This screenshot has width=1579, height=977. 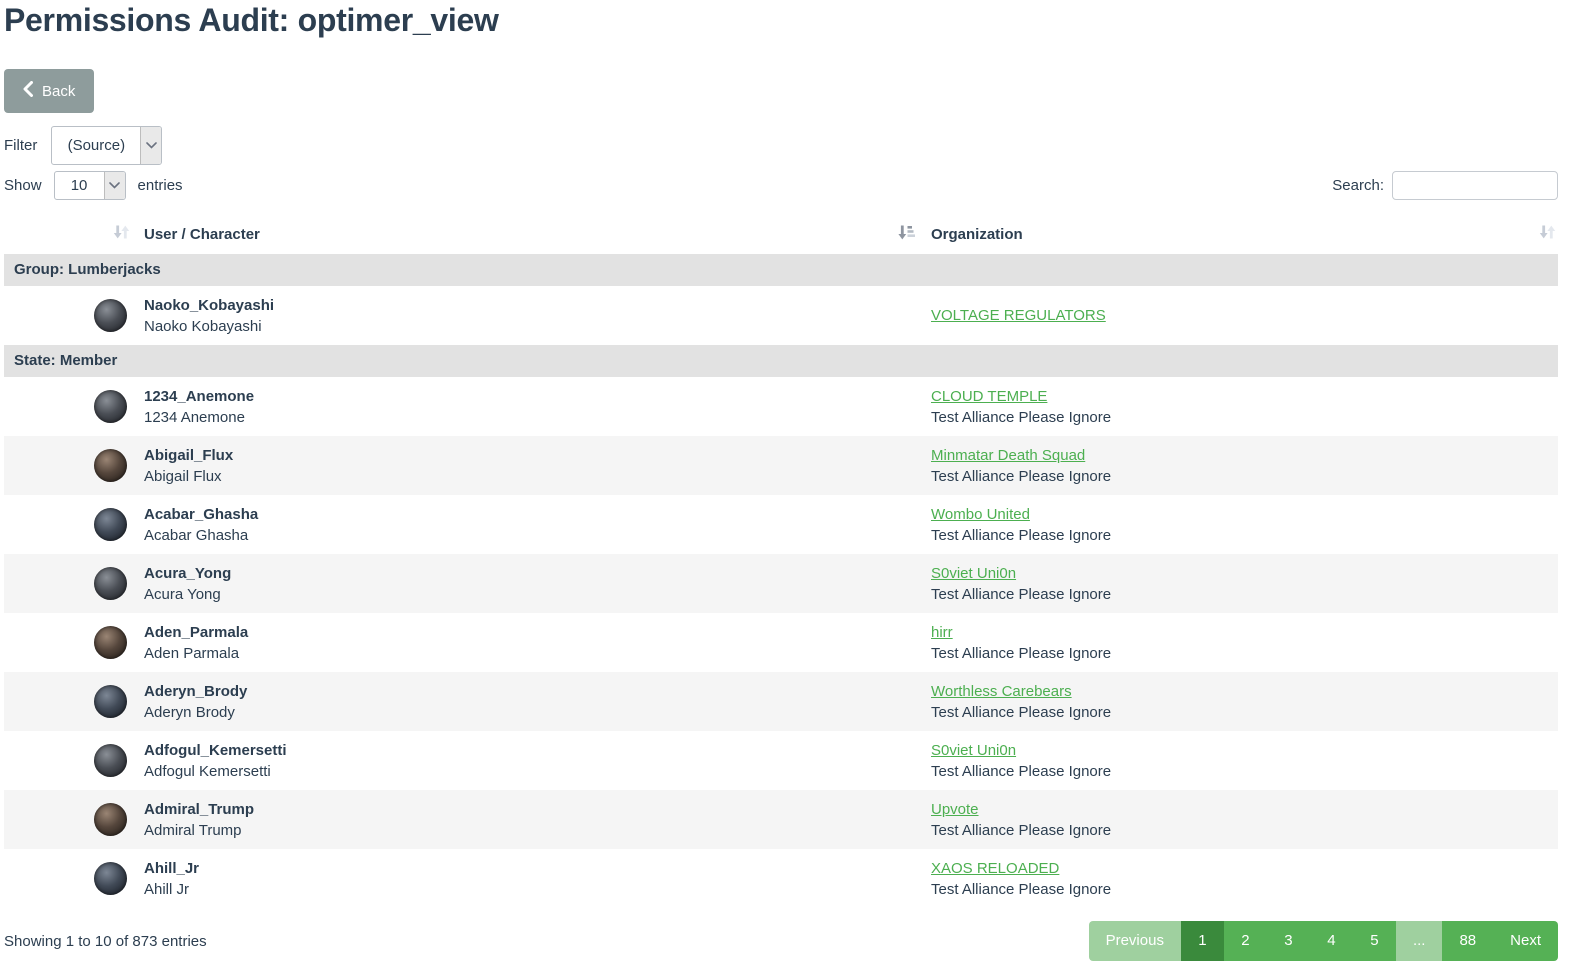 What do you see at coordinates (49, 91) in the screenshot?
I see `back-button: Back` at bounding box center [49, 91].